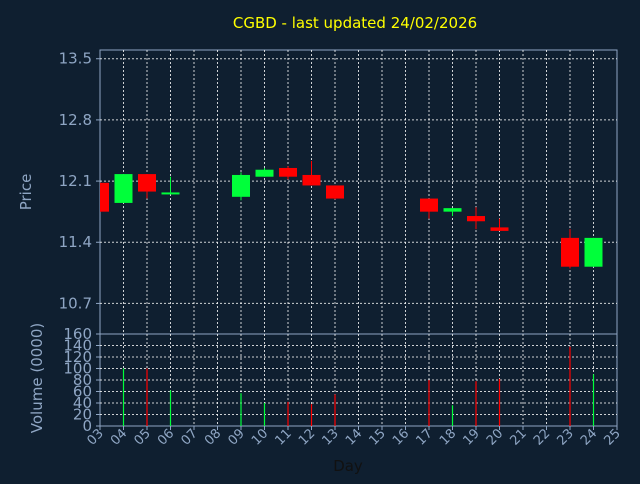 The height and width of the screenshot is (484, 640). I want to click on price-tick-label: 10.7, so click(75, 303).